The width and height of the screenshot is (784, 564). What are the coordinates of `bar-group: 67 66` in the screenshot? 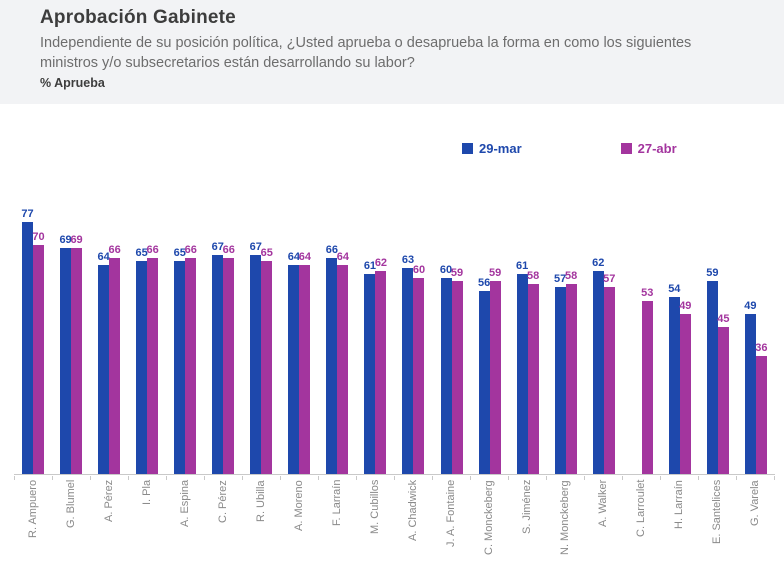 It's located at (223, 340).